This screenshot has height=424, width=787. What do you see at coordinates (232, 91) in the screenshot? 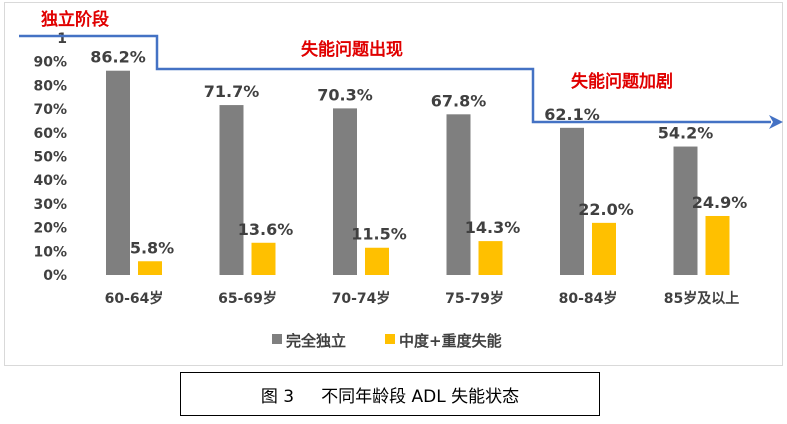
I see `data-label: 71.7%` at bounding box center [232, 91].